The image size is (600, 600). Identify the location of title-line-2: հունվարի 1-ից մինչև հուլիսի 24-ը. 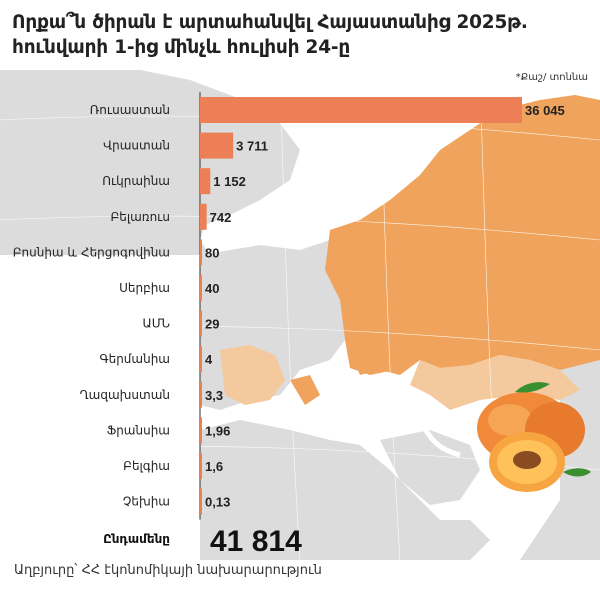
(181, 47).